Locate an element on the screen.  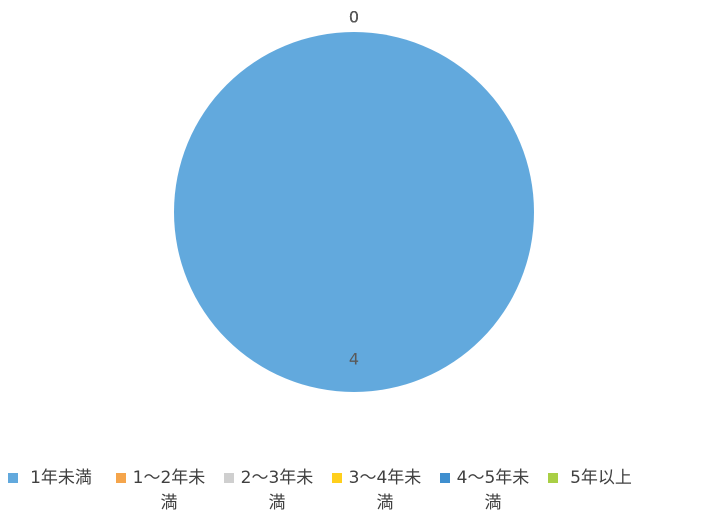
legend-item: 1～2年未満 is located at coordinates (162, 491).